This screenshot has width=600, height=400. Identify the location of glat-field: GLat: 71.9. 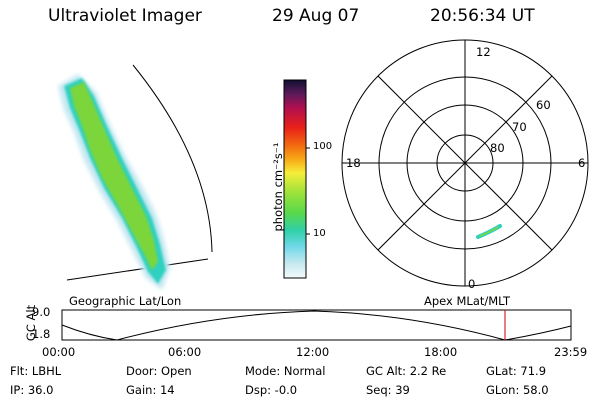
(516, 371).